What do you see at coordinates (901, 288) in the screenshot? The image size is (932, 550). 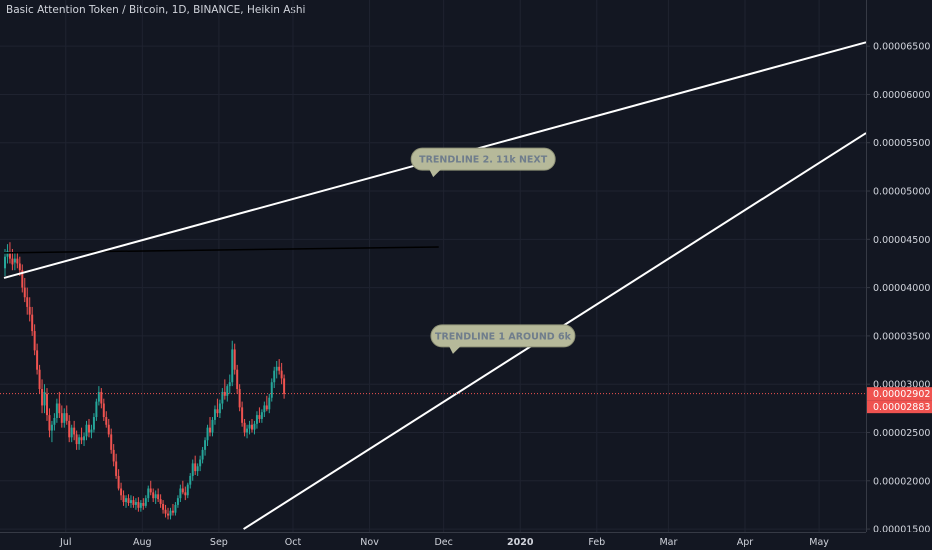 I see `price-tick-label: 0.00004000` at bounding box center [901, 288].